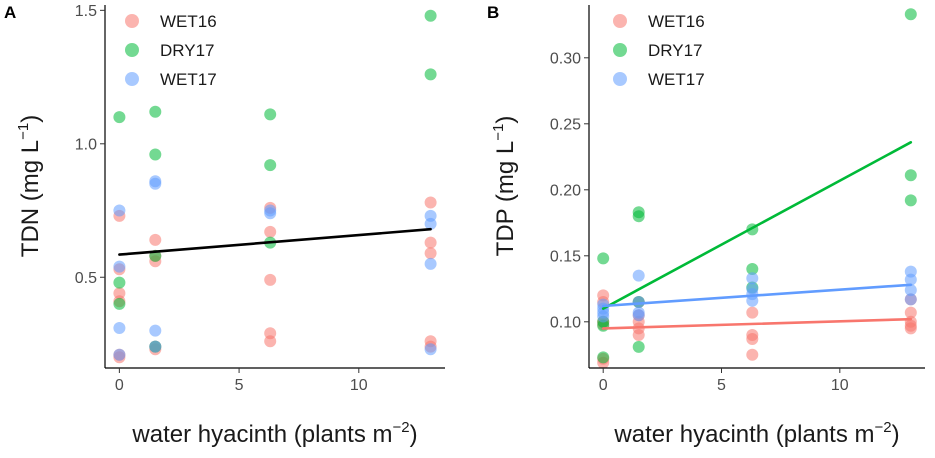 The width and height of the screenshot is (935, 458). I want to click on panel-a-y-title: TDN (mg L−1), so click(29, 186).